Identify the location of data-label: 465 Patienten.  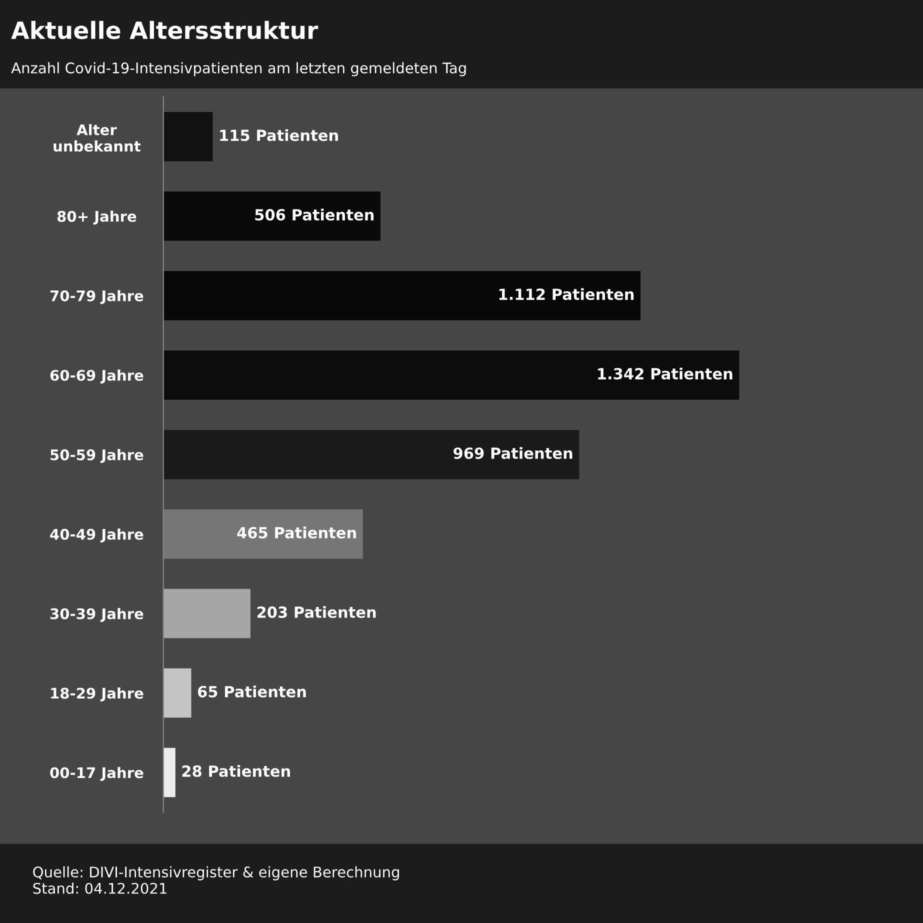
(296, 532).